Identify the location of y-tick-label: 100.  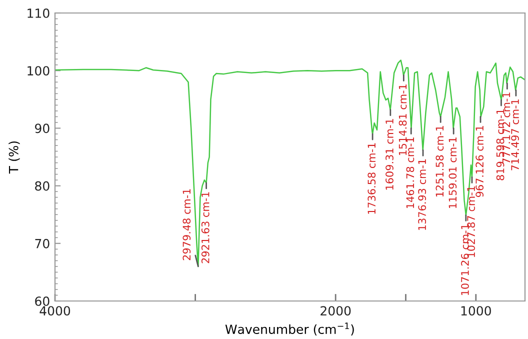
(39, 71).